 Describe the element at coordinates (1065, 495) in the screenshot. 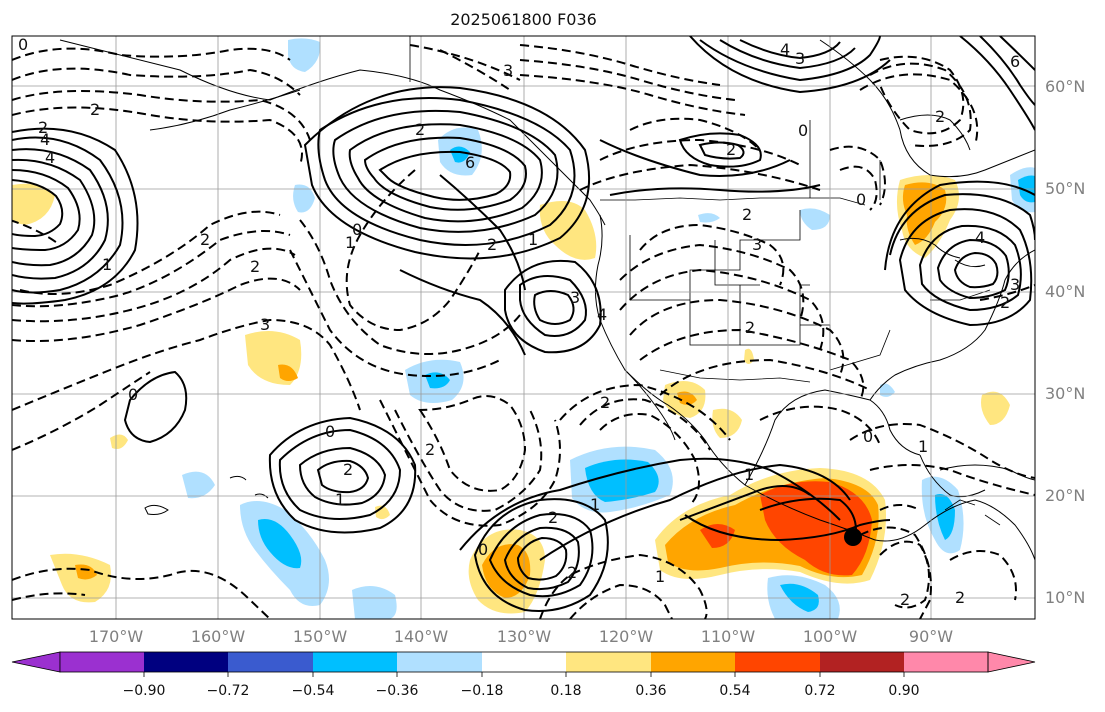

I see `lat-label-20n: 20°N` at that location.